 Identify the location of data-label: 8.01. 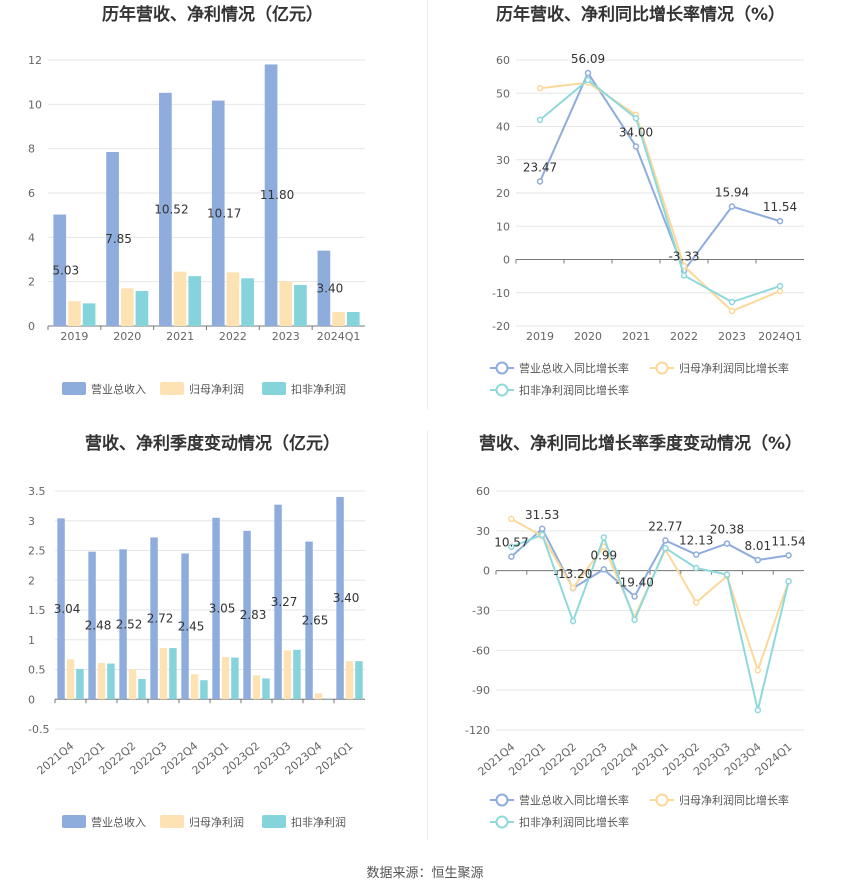
(757, 546).